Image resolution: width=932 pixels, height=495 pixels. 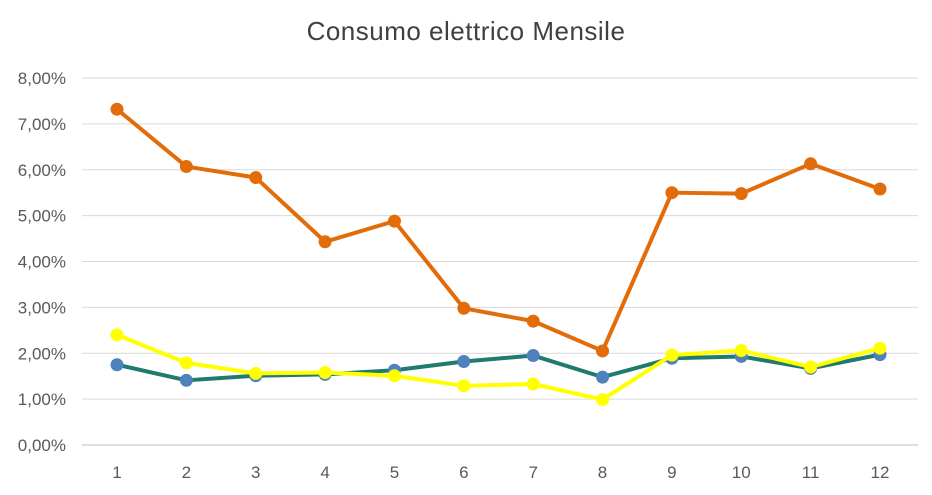 I want to click on x-tick-label: 2, so click(x=186, y=472).